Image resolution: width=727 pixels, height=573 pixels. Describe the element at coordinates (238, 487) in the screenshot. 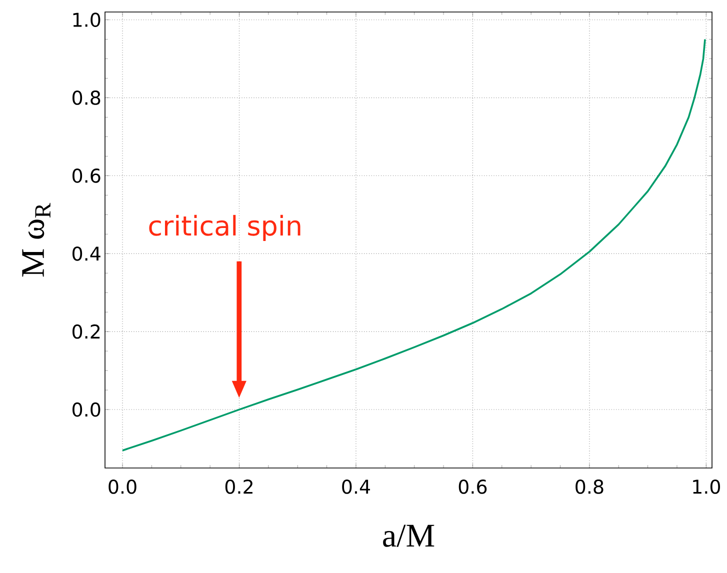

I see `x-tick-label: 0.2` at that location.